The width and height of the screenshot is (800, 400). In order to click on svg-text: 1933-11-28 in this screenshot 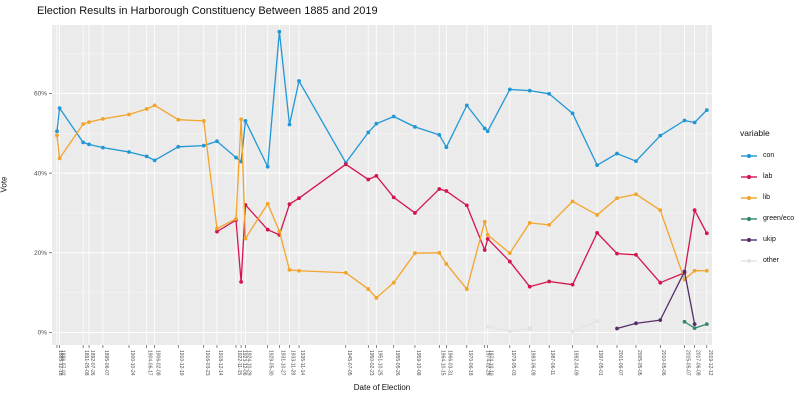, I will do `click(293, 362)`.